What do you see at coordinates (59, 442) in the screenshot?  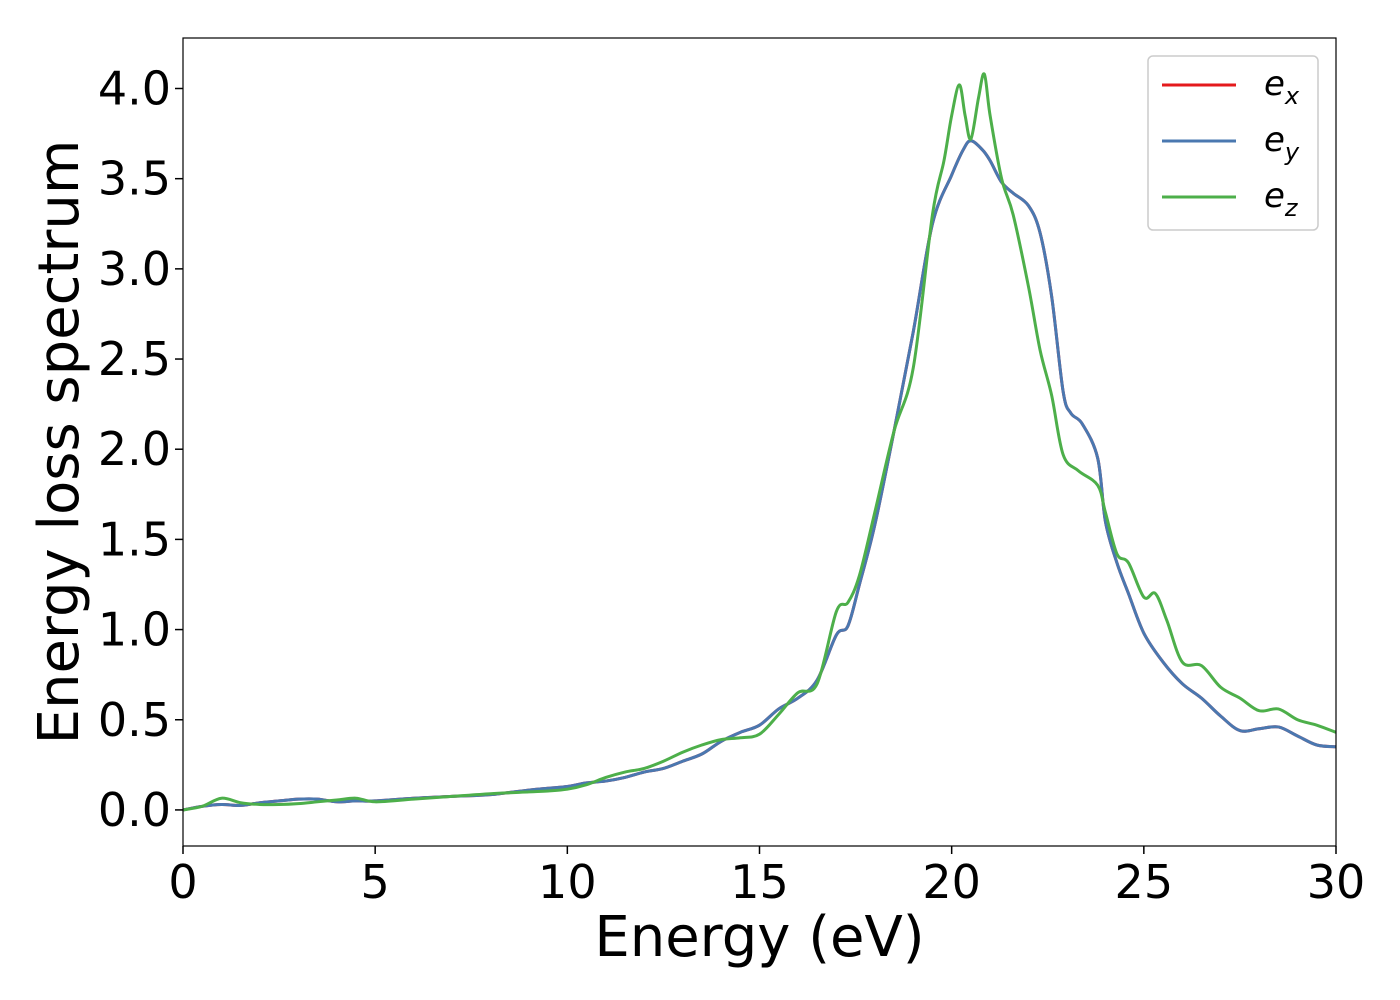 I see `y-axis-label: Energy loss spectrum` at bounding box center [59, 442].